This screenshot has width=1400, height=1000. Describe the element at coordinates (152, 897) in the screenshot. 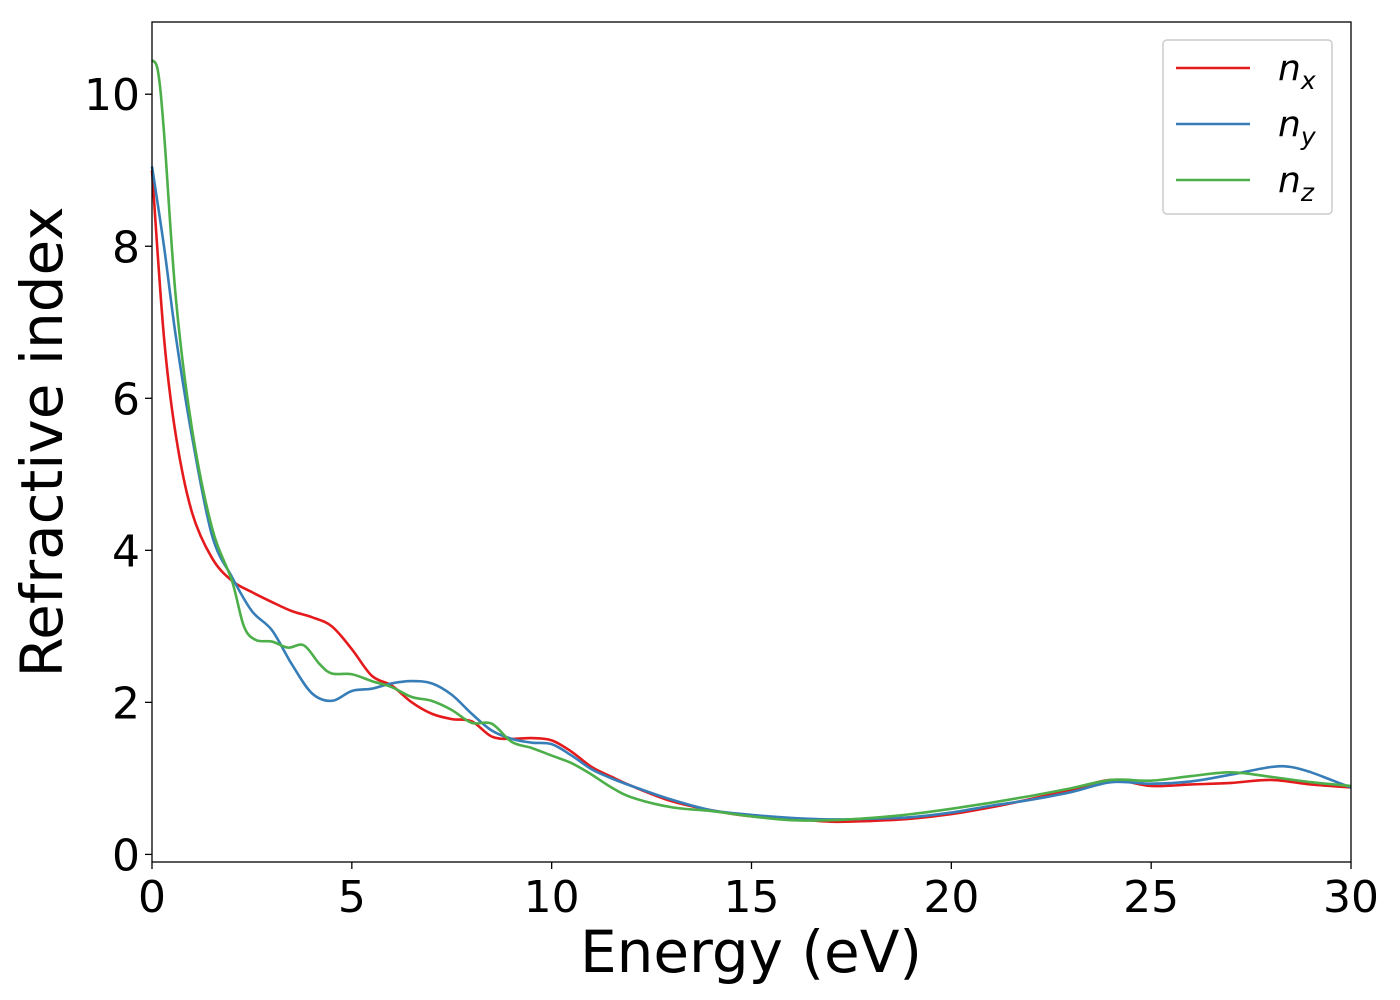

I see `x-tick-label: 0` at that location.